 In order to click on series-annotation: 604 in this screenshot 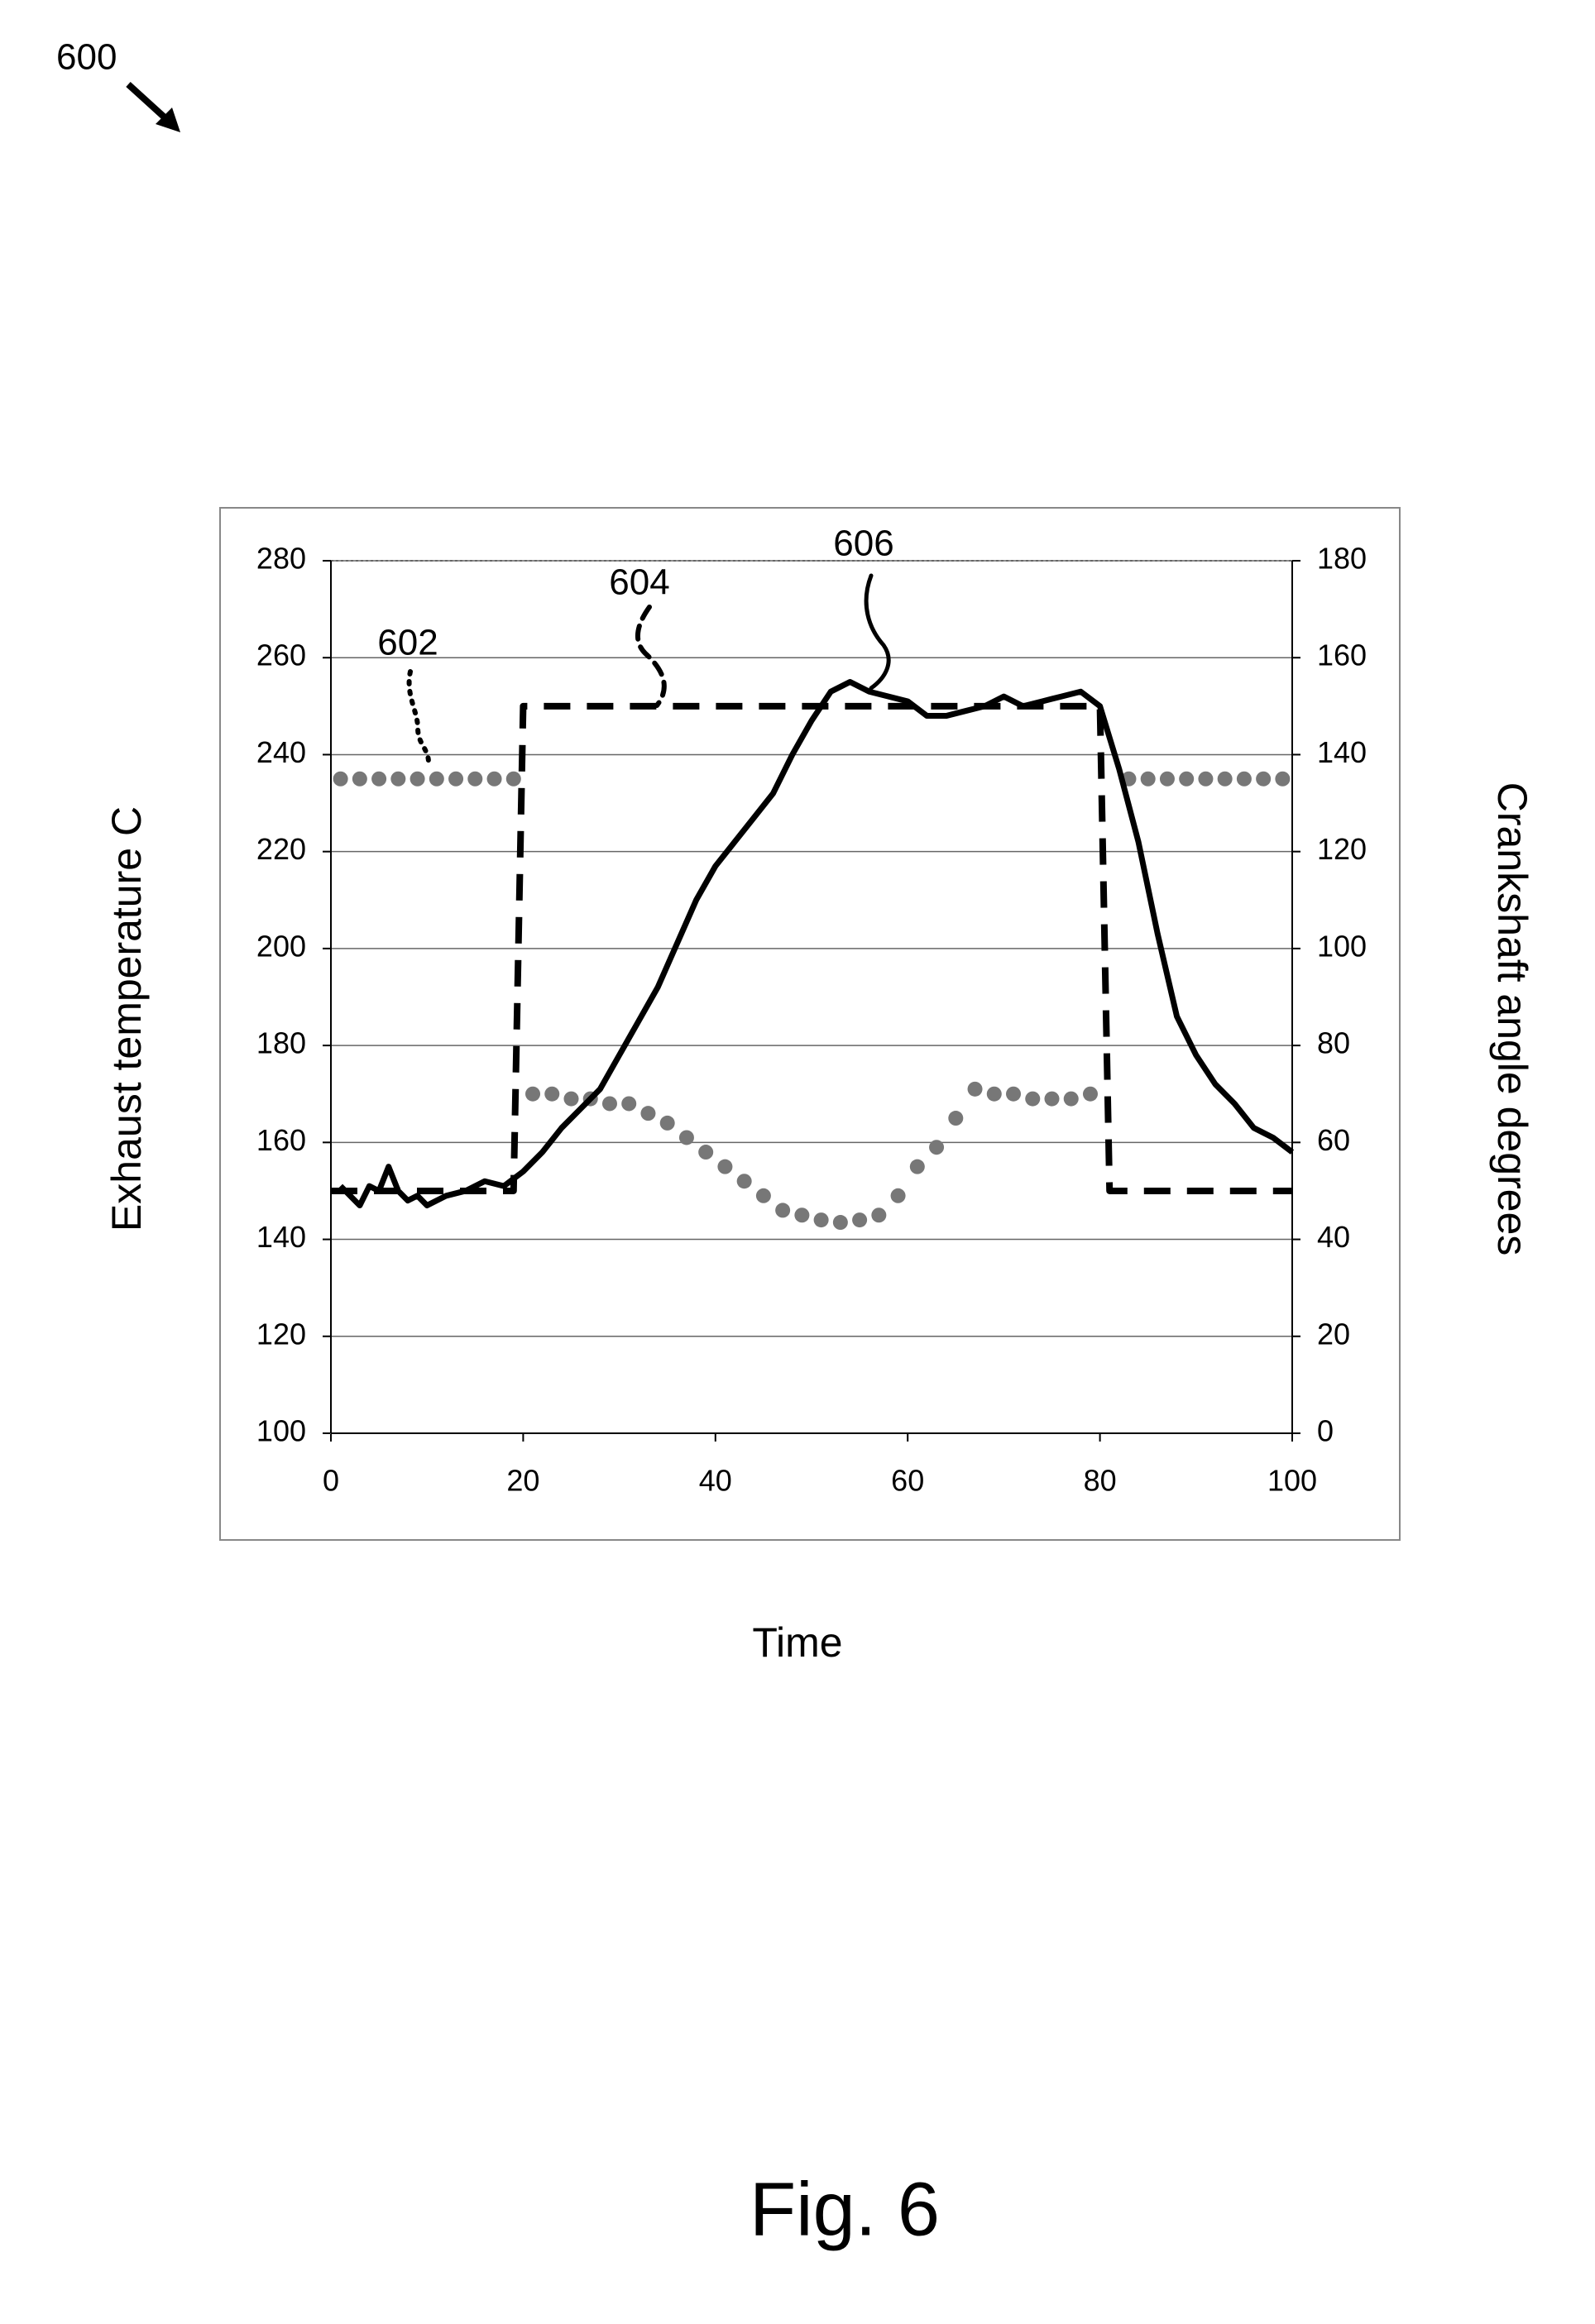, I will do `click(639, 583)`.